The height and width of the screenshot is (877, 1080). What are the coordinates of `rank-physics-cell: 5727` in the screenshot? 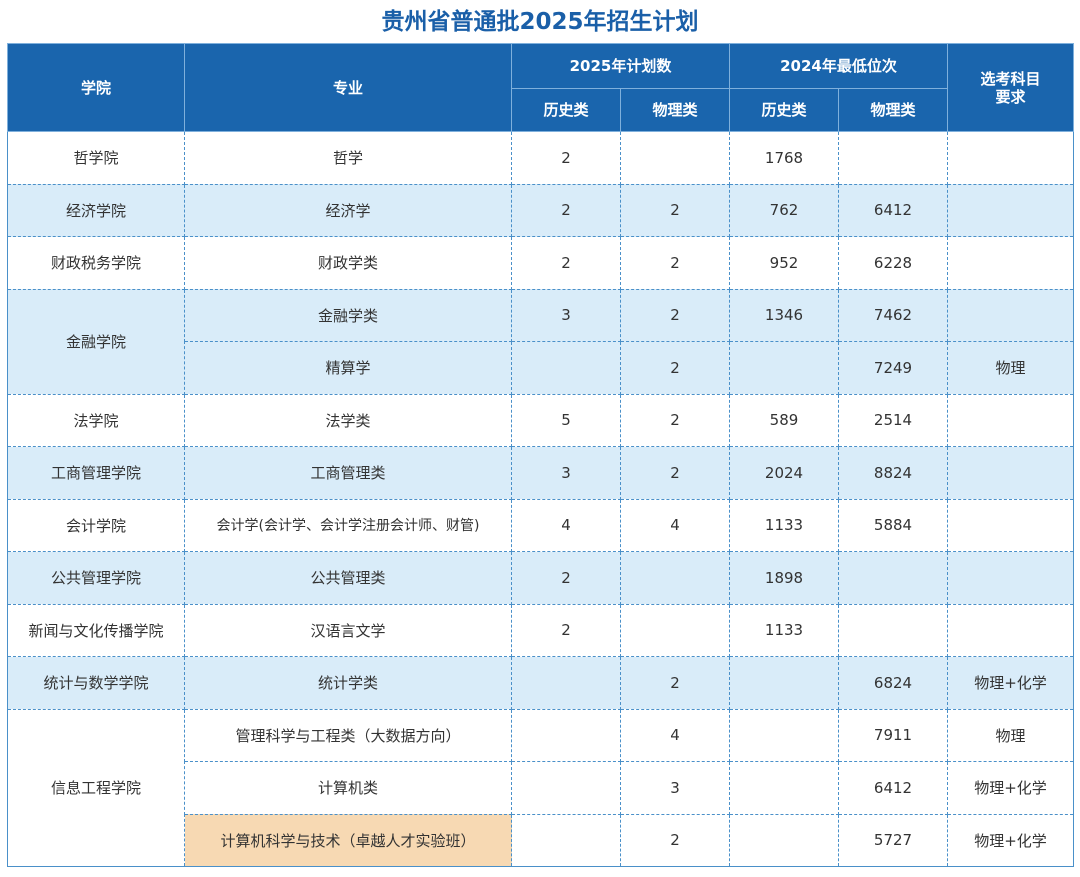 It's located at (893, 840).